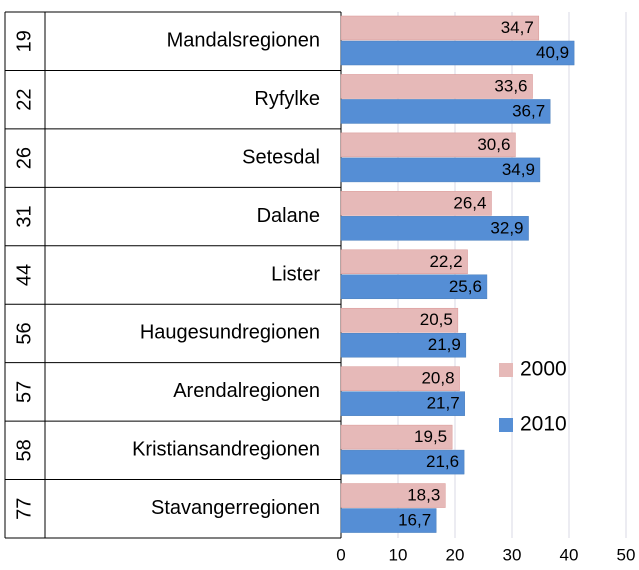 The height and width of the screenshot is (570, 639). Describe the element at coordinates (543, 369) in the screenshot. I see `legend-label: 2000` at that location.